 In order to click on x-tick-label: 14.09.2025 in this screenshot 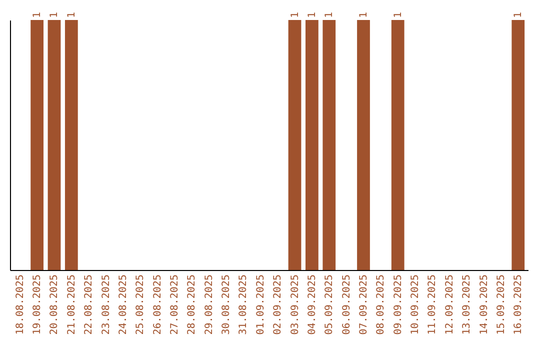, I will do `click(484, 304)`.